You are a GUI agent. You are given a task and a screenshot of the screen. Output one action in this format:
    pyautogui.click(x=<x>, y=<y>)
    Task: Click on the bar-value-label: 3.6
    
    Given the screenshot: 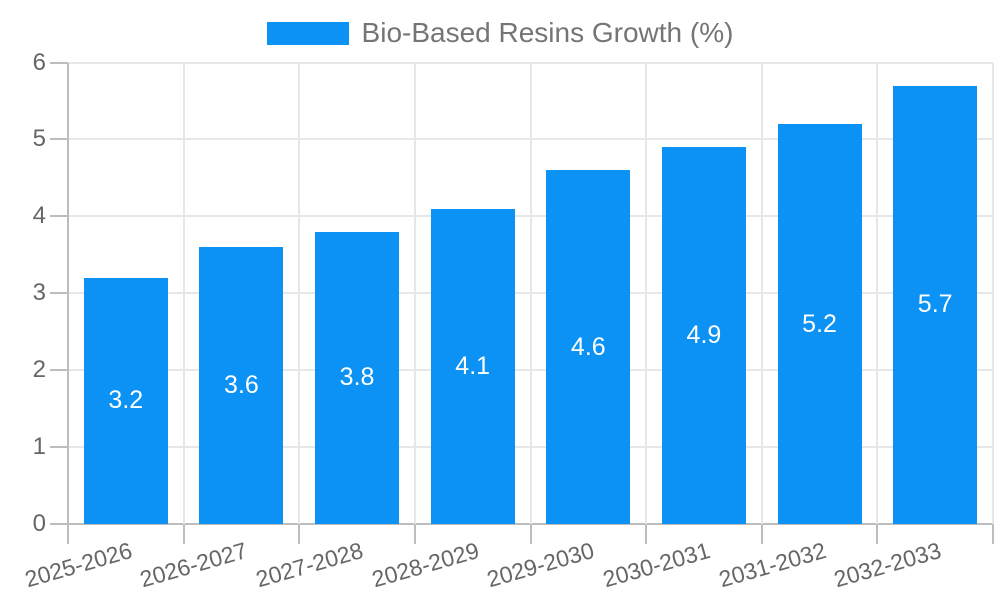 What is the action you would take?
    pyautogui.click(x=241, y=385)
    